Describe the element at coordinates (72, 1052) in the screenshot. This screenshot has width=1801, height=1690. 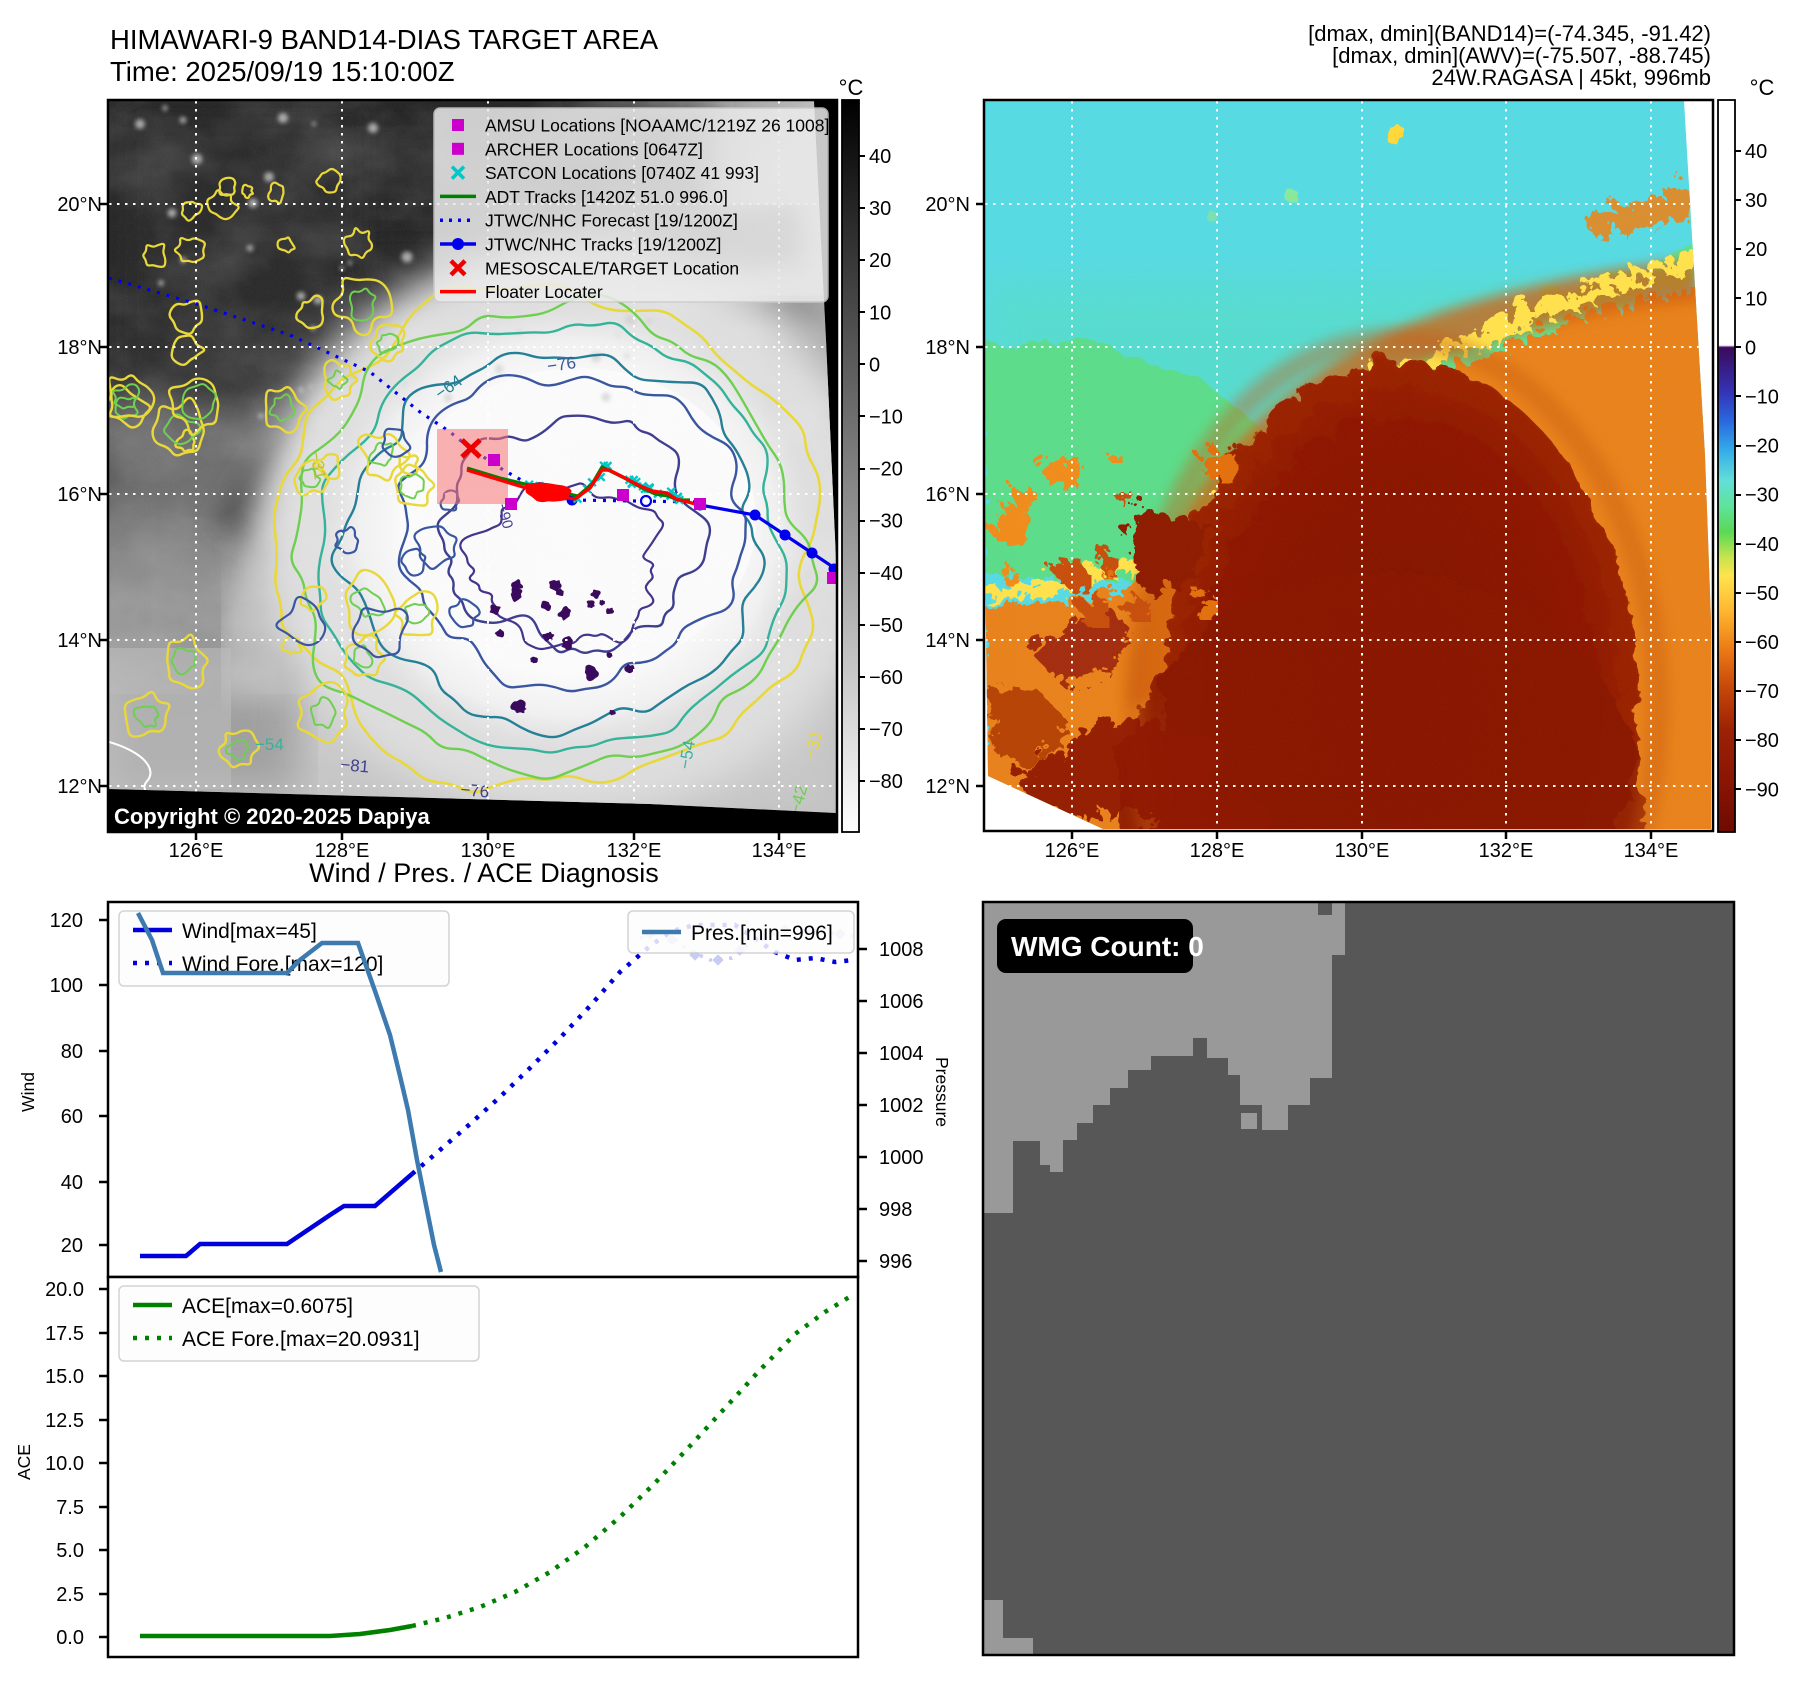
I see `svg-text: 80` at that location.